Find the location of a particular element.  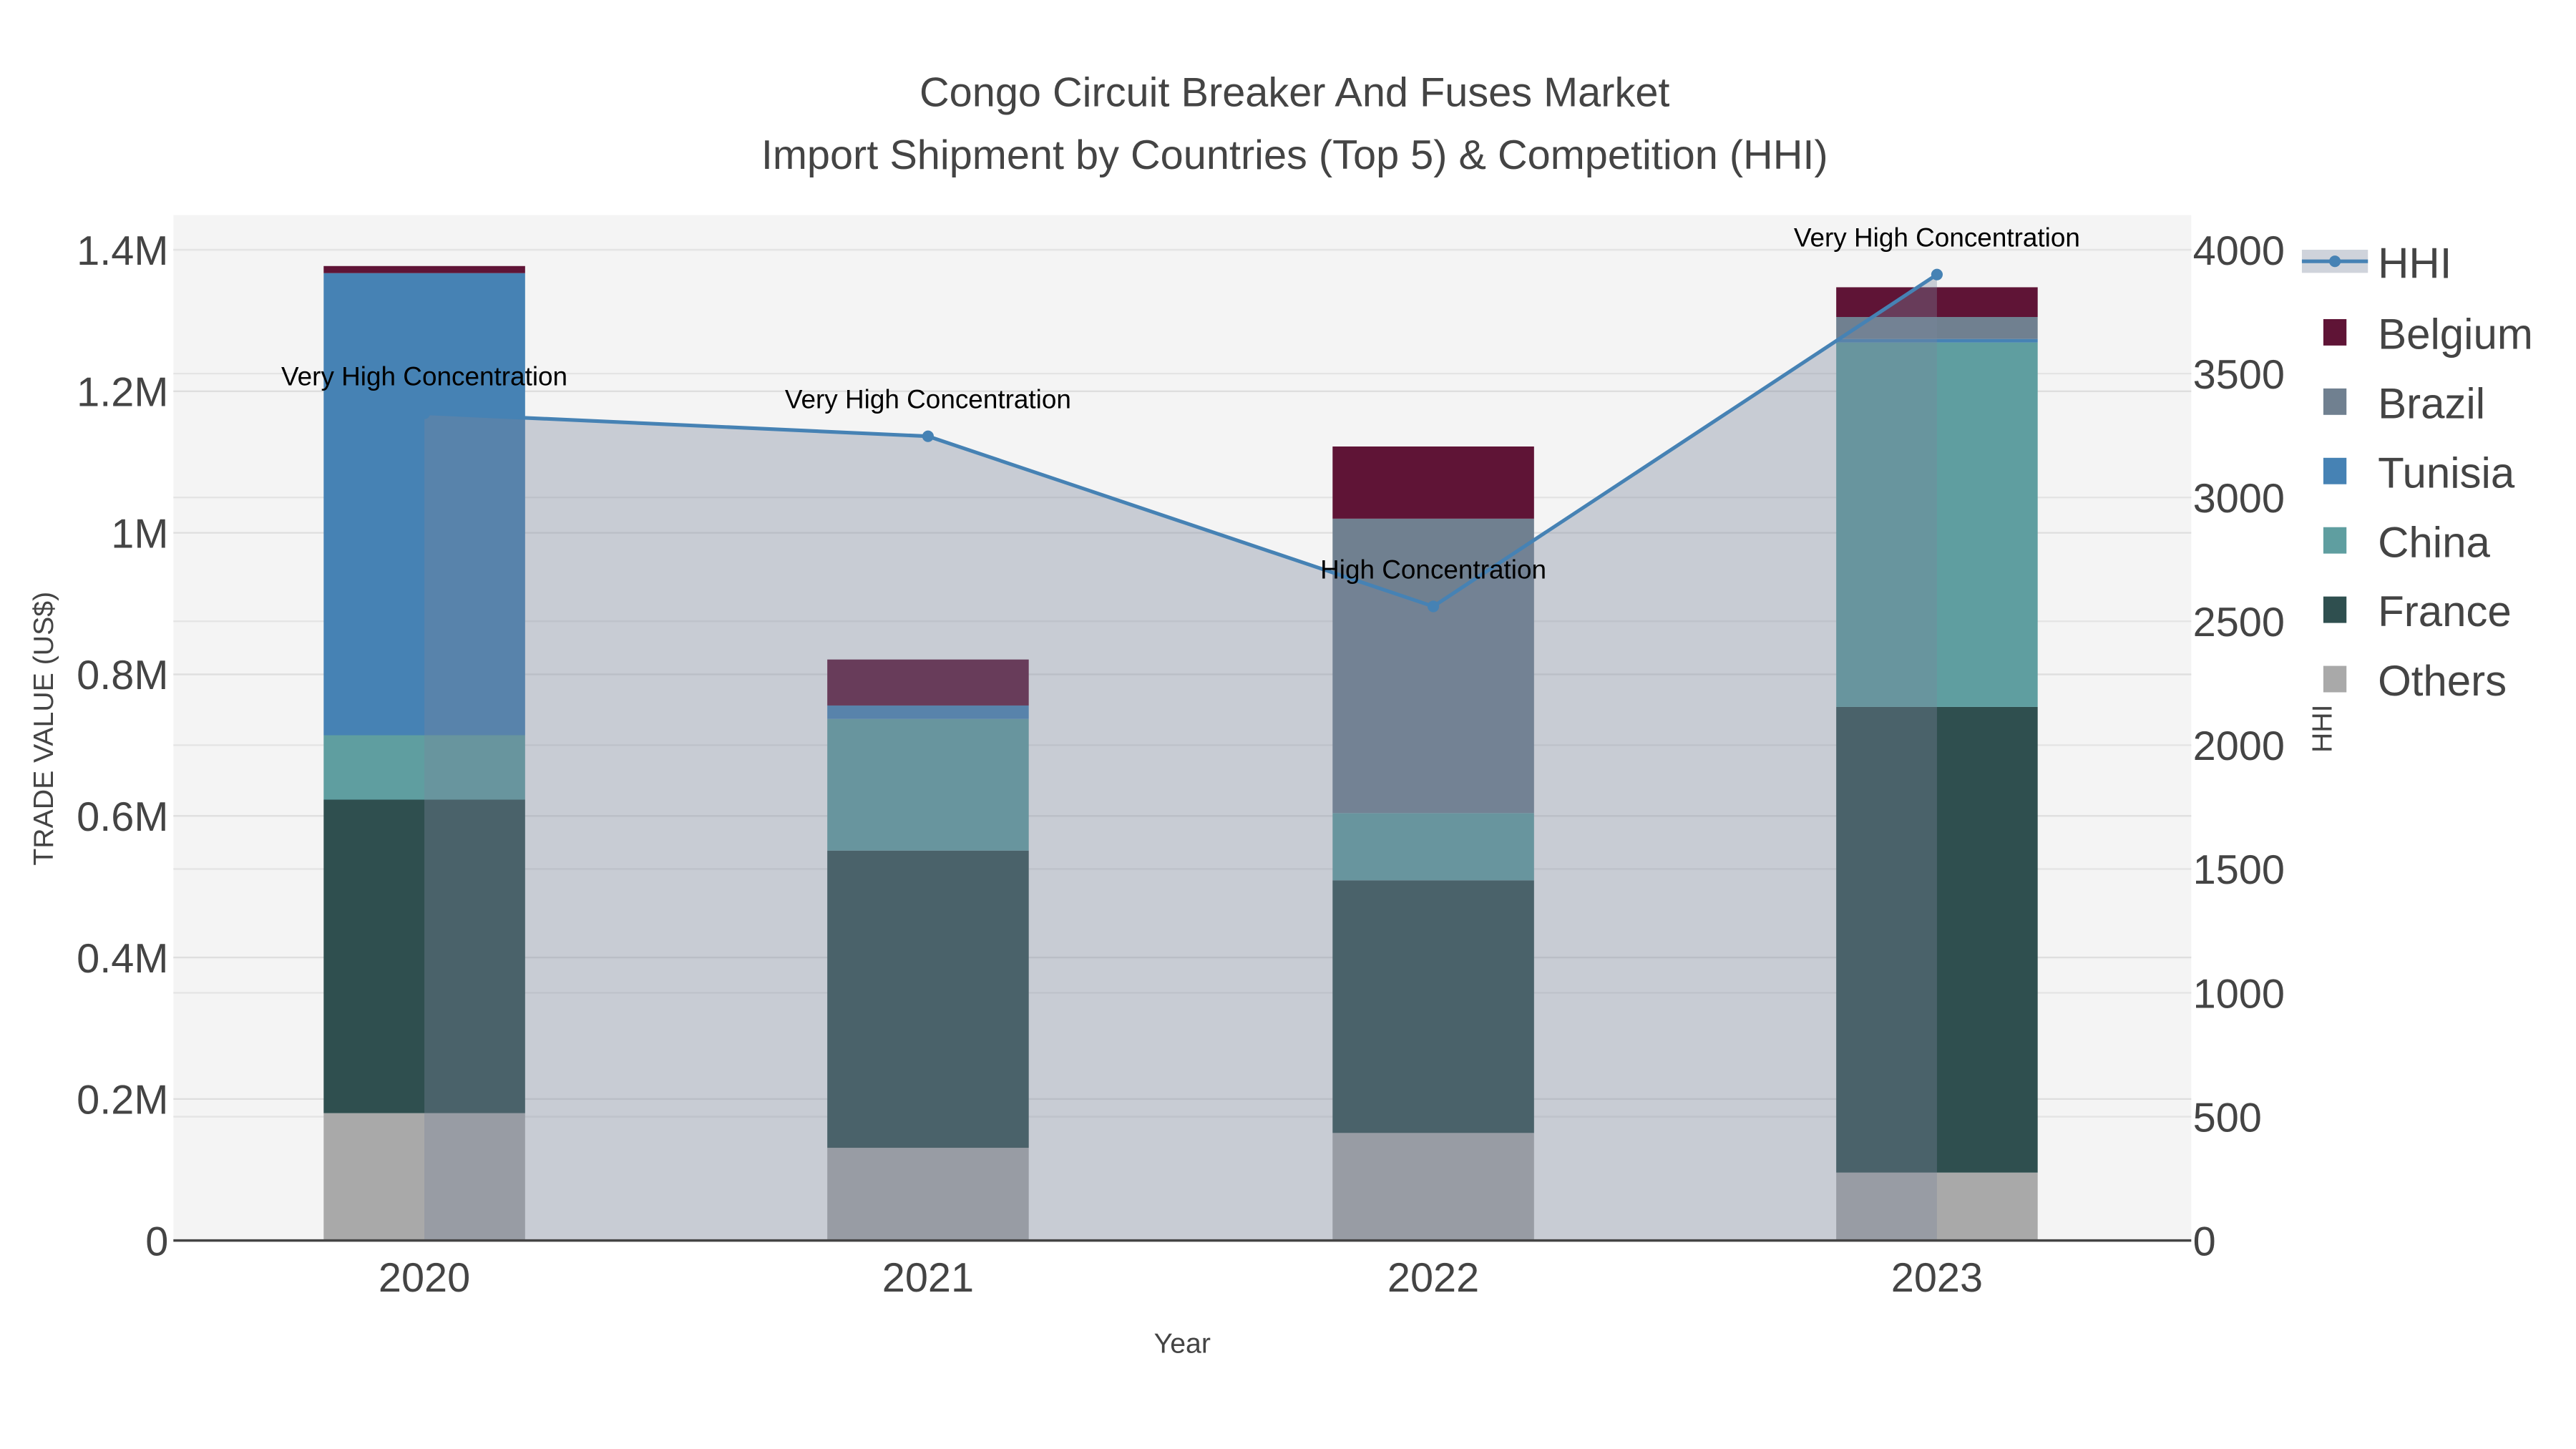

y2-tick-label: 500 is located at coordinates (2227, 1118).